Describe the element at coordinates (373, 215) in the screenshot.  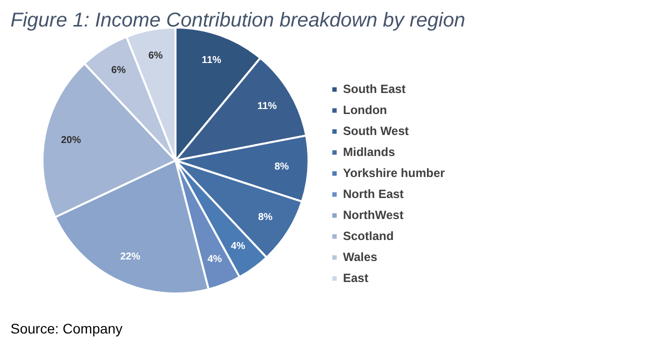
I see `legend-label: NorthWest` at that location.